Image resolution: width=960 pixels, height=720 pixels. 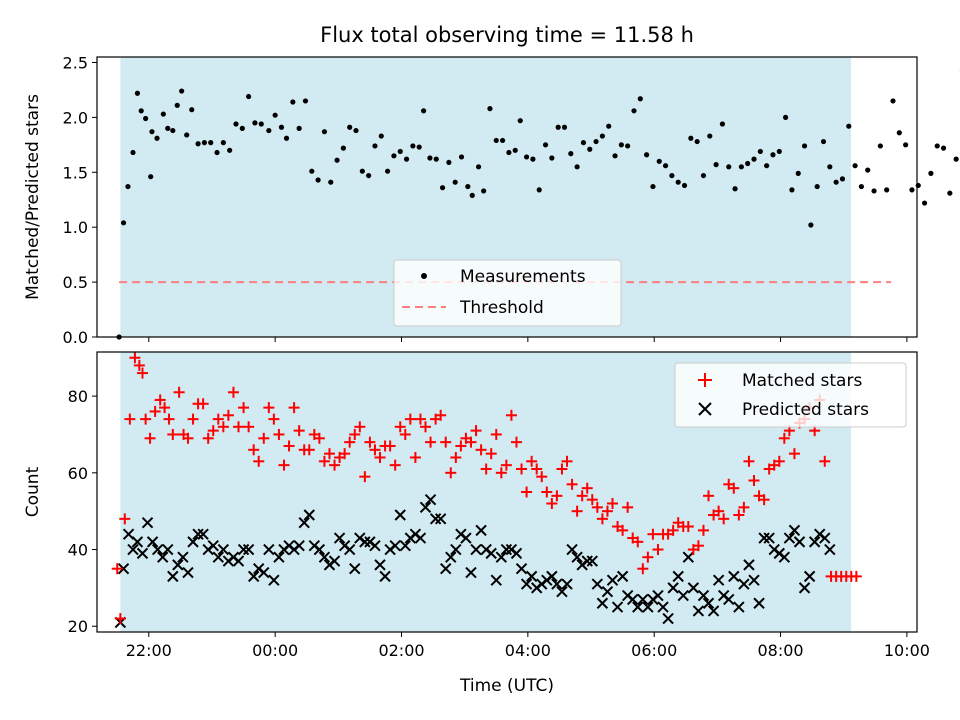 What do you see at coordinates (78, 396) in the screenshot?
I see `y-tick-label: 80` at bounding box center [78, 396].